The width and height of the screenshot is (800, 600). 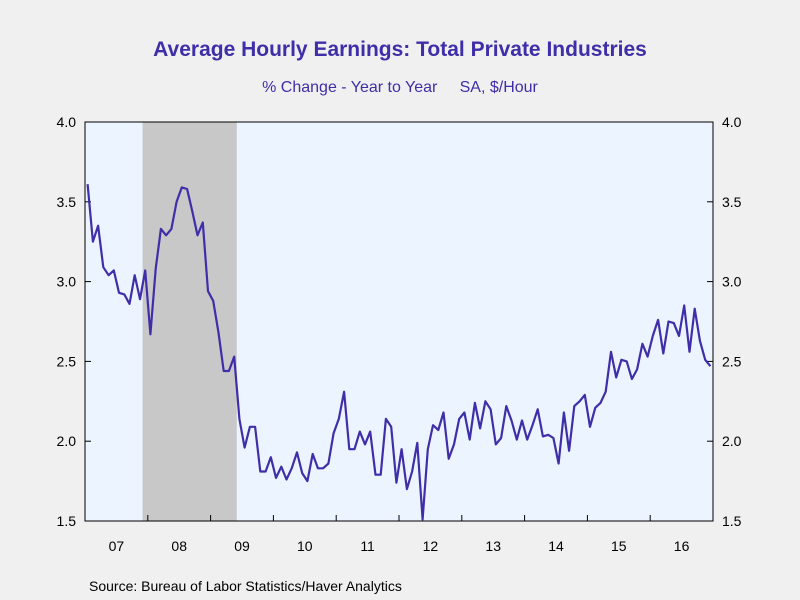 I want to click on y-tick-label-right: 3.0, so click(x=732, y=282).